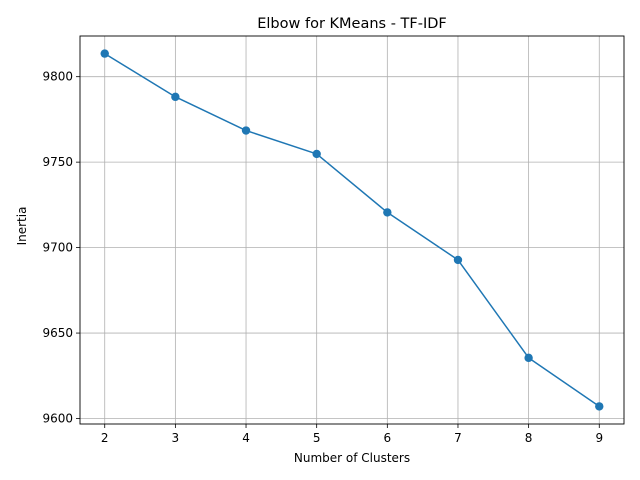  I want to click on y-tick-label: 9600, so click(57, 419).